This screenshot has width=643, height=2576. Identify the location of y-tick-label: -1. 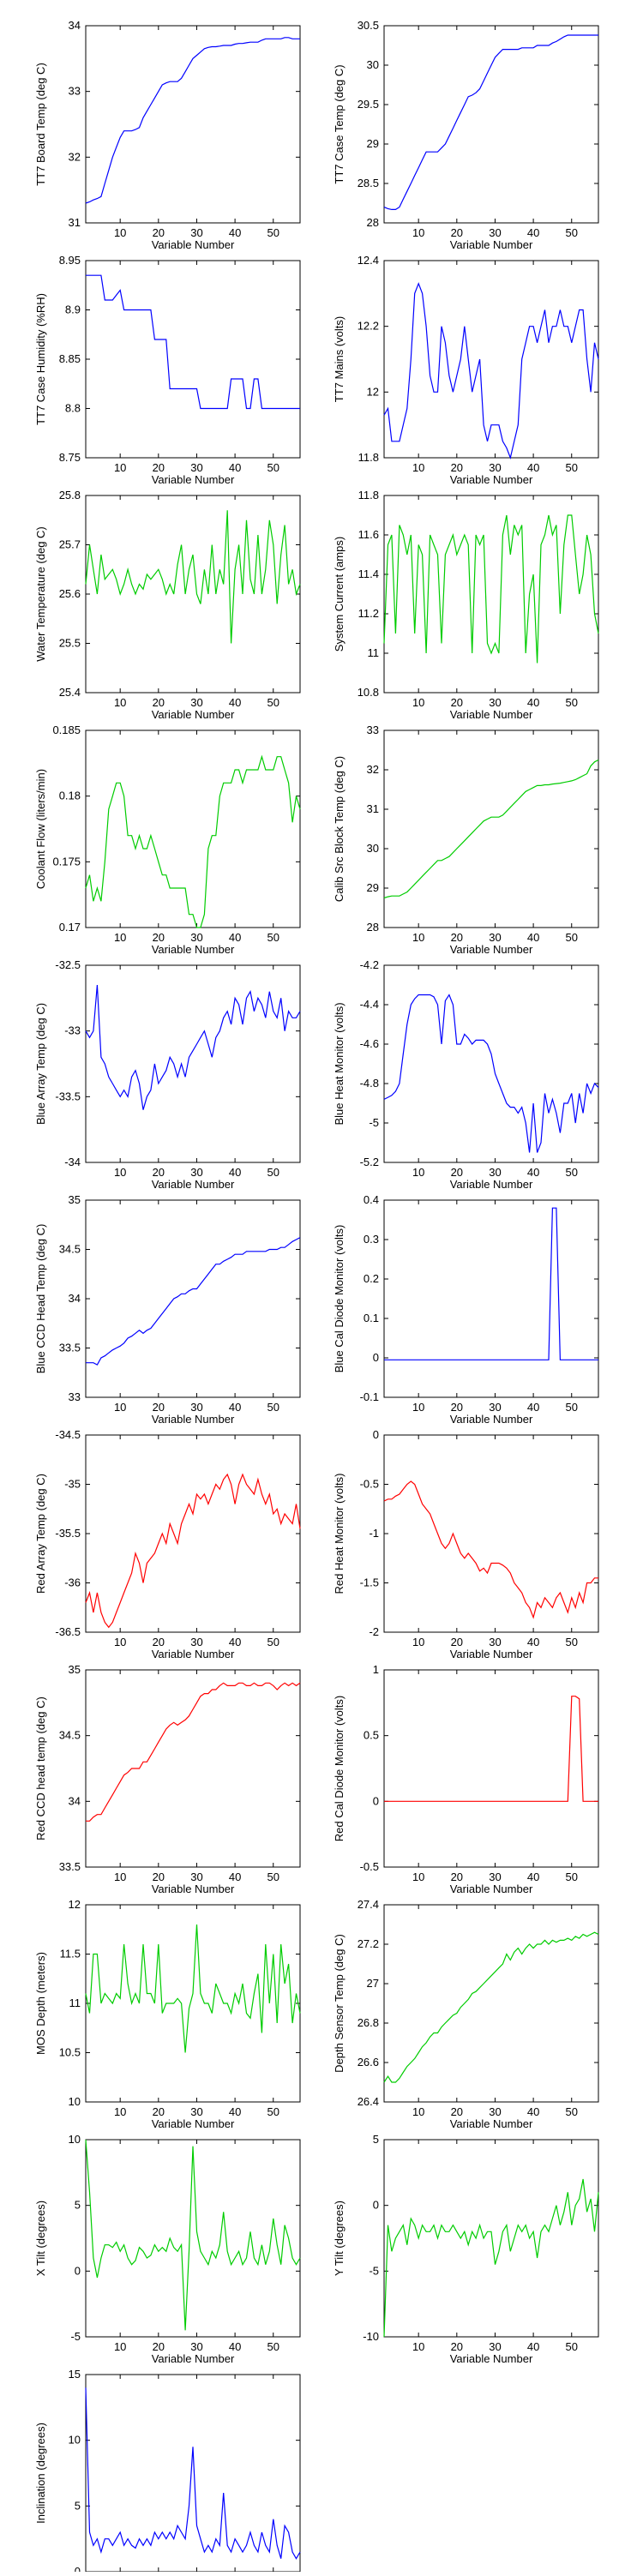
(374, 1533).